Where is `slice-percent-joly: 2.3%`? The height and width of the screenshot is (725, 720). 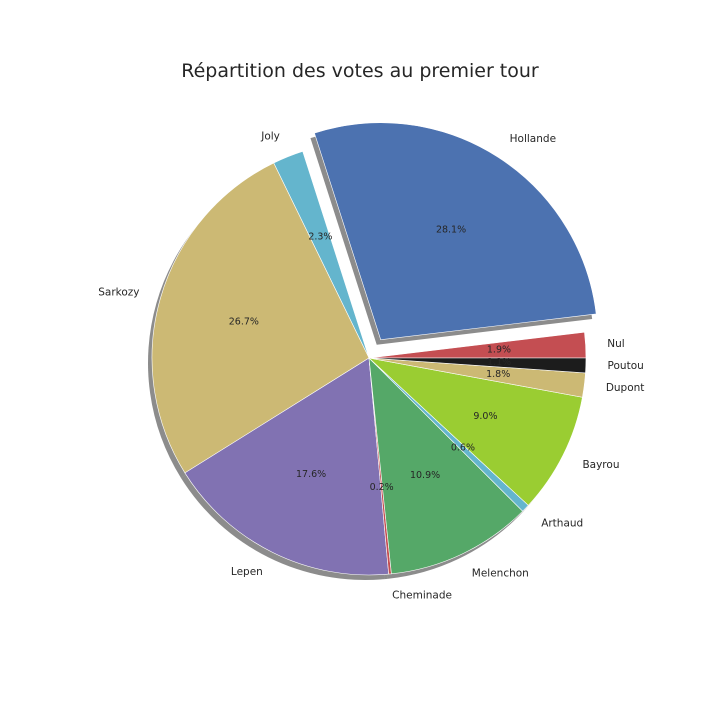
slice-percent-joly: 2.3% is located at coordinates (320, 237).